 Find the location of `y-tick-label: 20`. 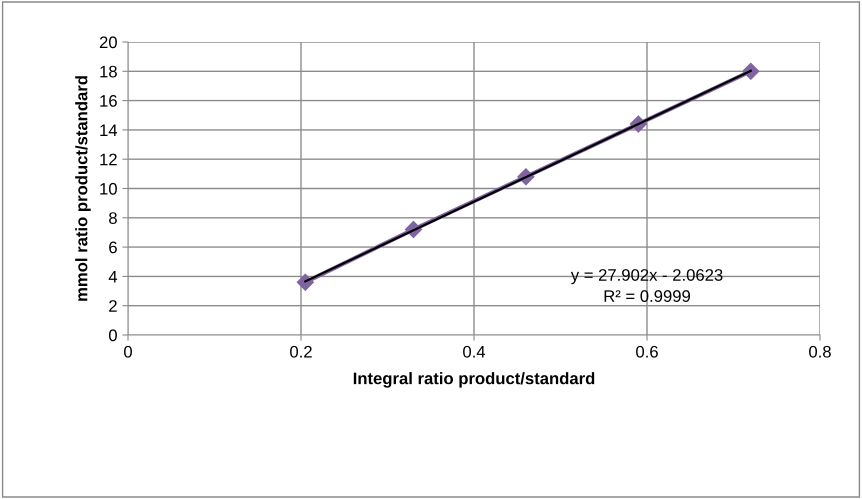

y-tick-label: 20 is located at coordinates (108, 42).